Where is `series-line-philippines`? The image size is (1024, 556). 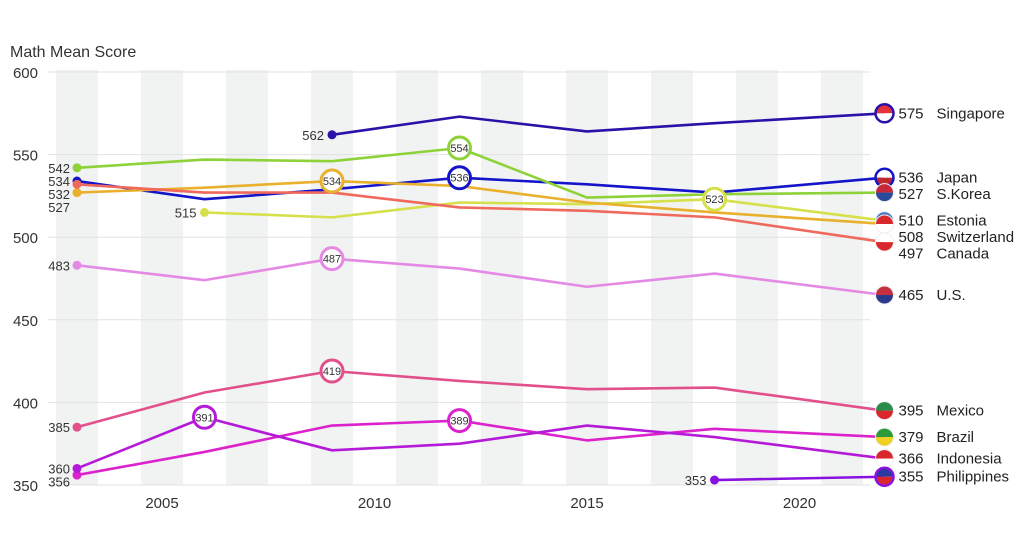 series-line-philippines is located at coordinates (799, 478).